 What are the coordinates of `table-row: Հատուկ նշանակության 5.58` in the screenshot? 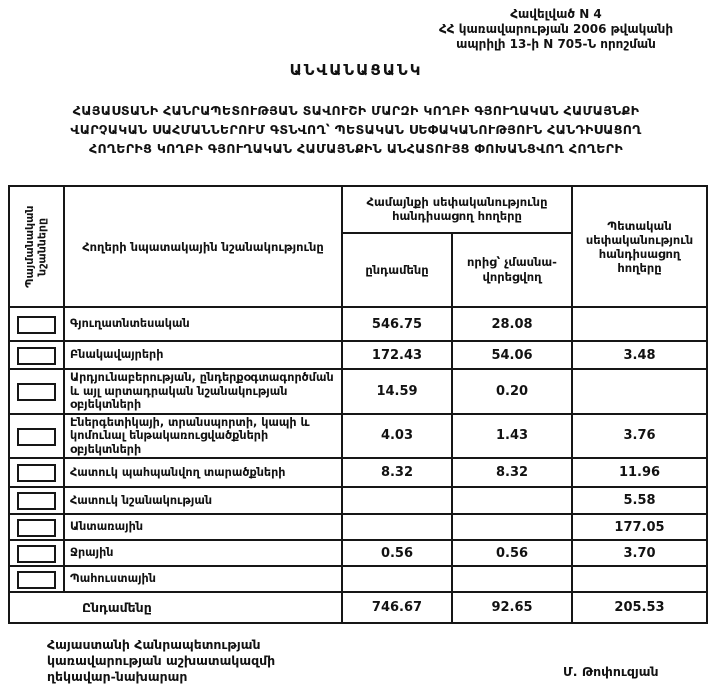 It's located at (358, 500).